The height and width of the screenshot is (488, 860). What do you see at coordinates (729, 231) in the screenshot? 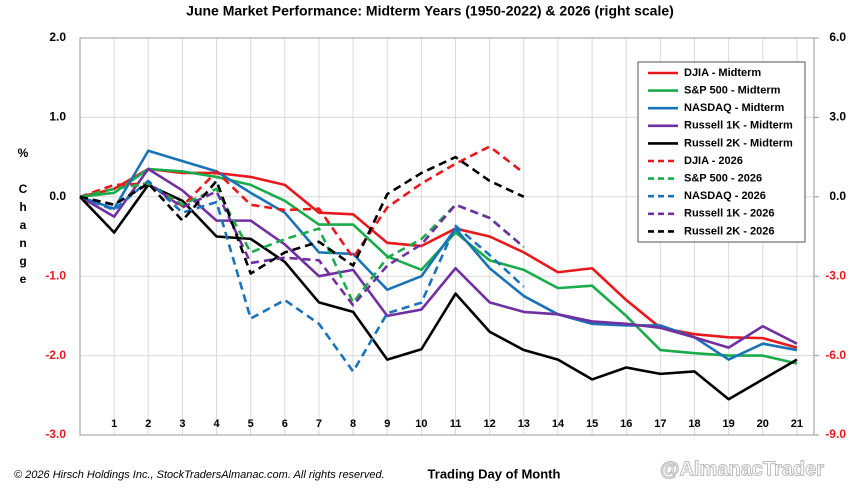
I see `legend-label: Russell 2K - 2026` at bounding box center [729, 231].